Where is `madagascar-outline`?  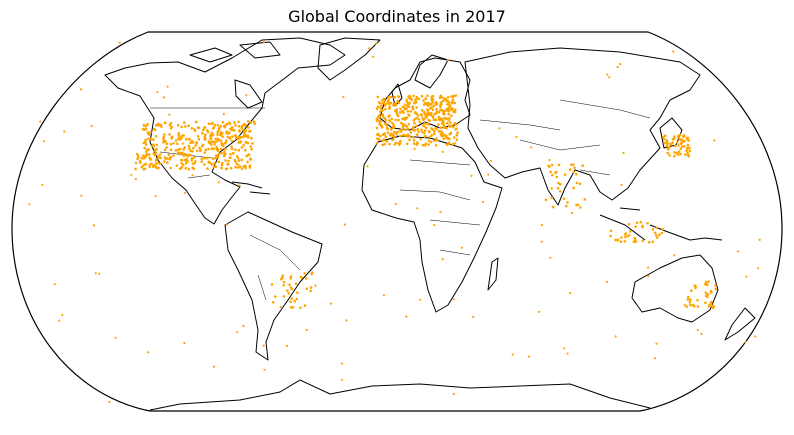
madagascar-outline is located at coordinates (493, 274).